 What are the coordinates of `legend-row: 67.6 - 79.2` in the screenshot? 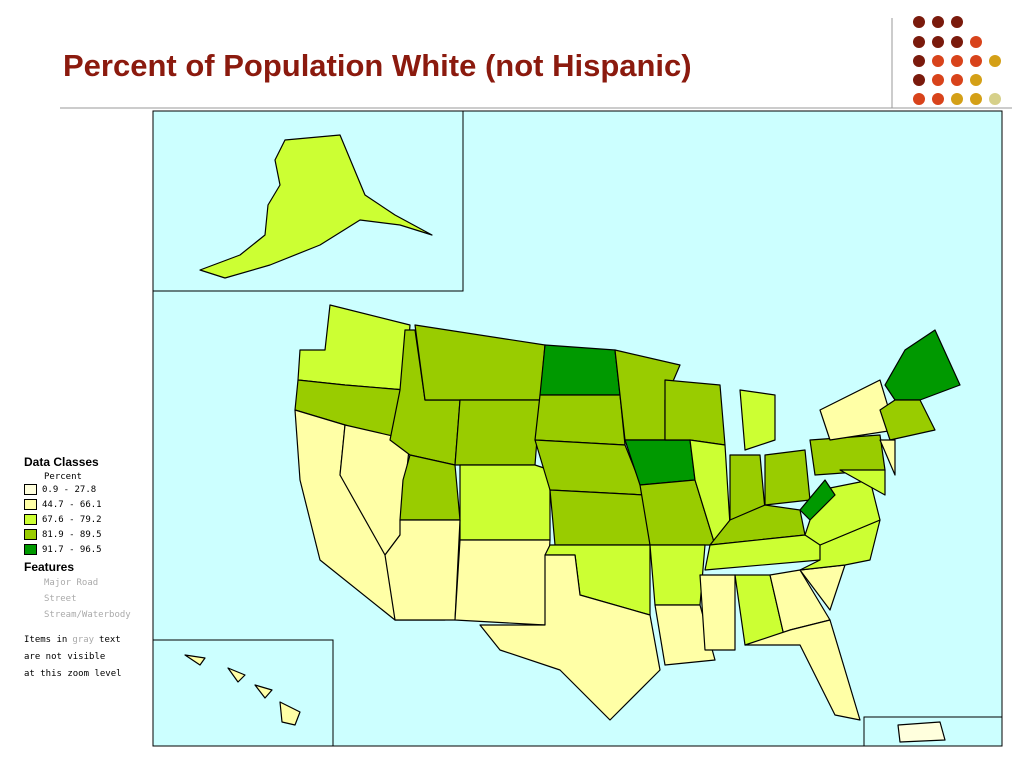 It's located at (77, 519).